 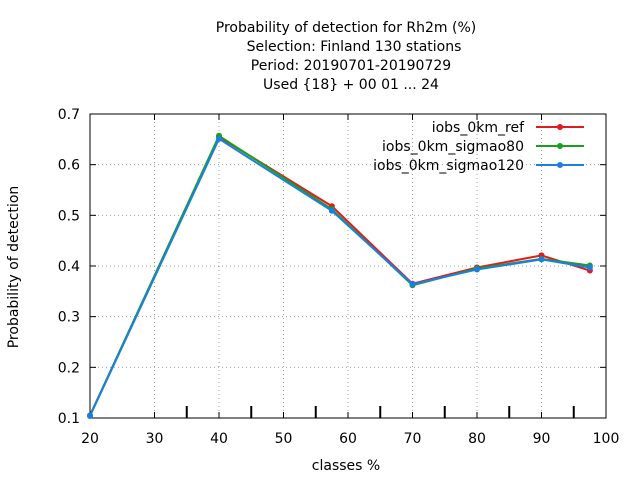 I want to click on x-tick-label: 100, so click(x=606, y=439).